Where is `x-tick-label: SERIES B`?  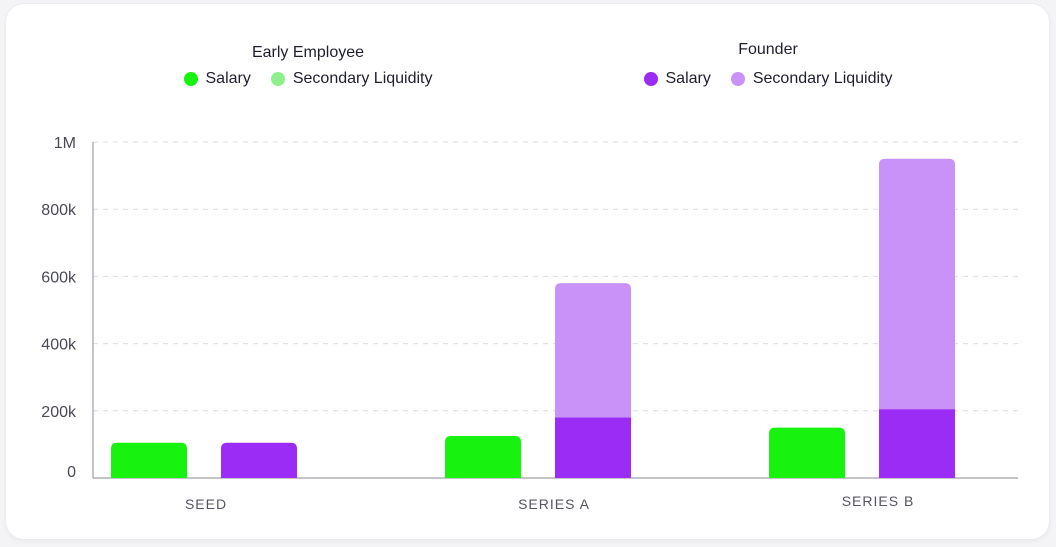 x-tick-label: SERIES B is located at coordinates (878, 501).